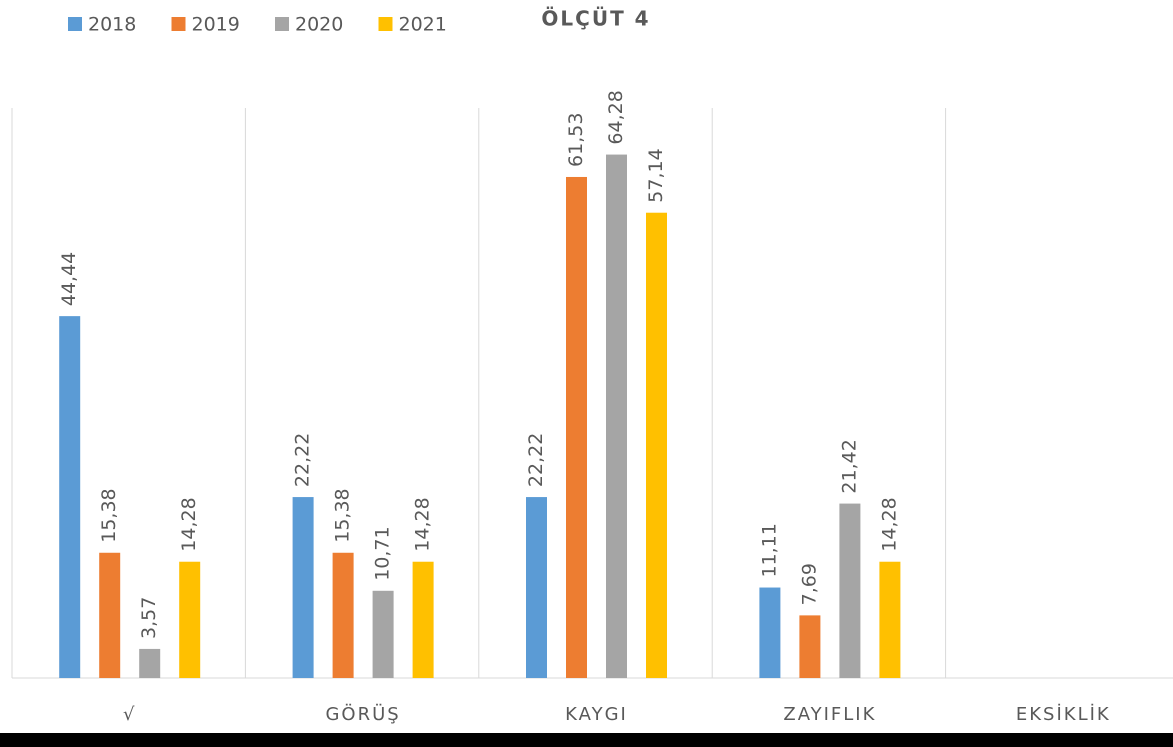 The image size is (1173, 747). I want to click on legend-label: 2021, so click(423, 25).